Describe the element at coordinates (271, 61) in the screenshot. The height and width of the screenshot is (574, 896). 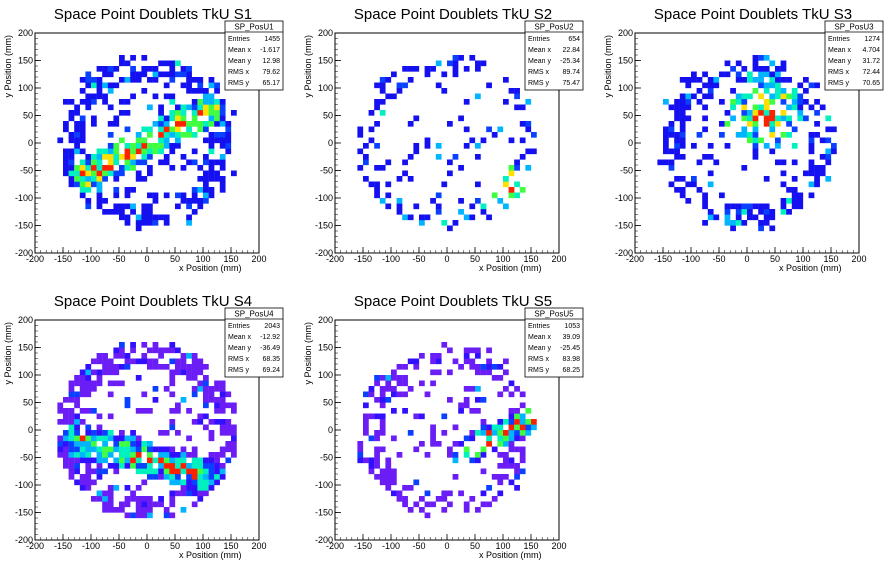
I see `stats-value: 12.98` at that location.